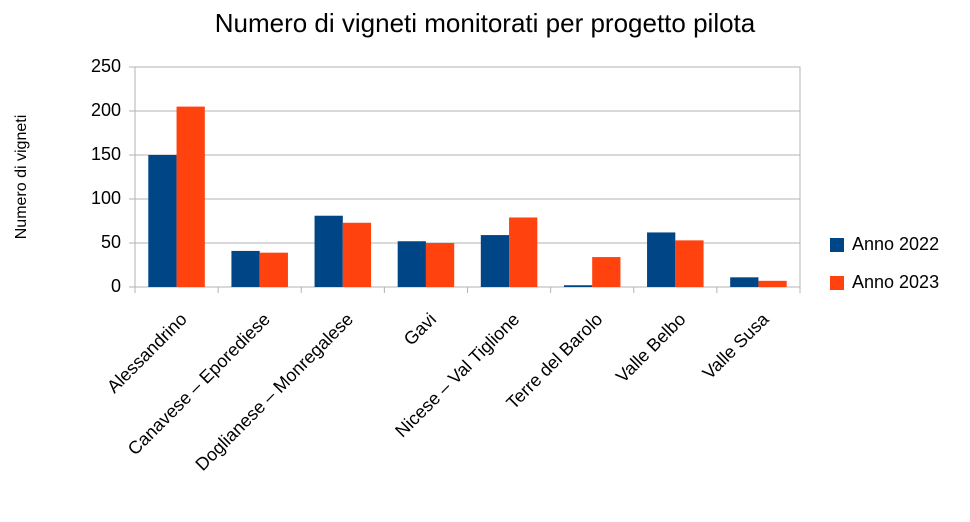 Image resolution: width=970 pixels, height=522 pixels. Describe the element at coordinates (199, 384) in the screenshot. I see `x-tick-label: Canavese – Eporediese` at that location.